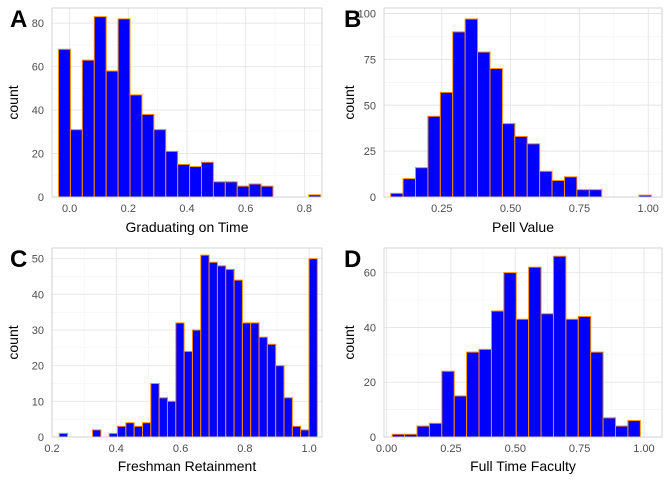 The image size is (672, 480). What do you see at coordinates (386, 449) in the screenshot?
I see `x-tick-label: 0.00` at bounding box center [386, 449].